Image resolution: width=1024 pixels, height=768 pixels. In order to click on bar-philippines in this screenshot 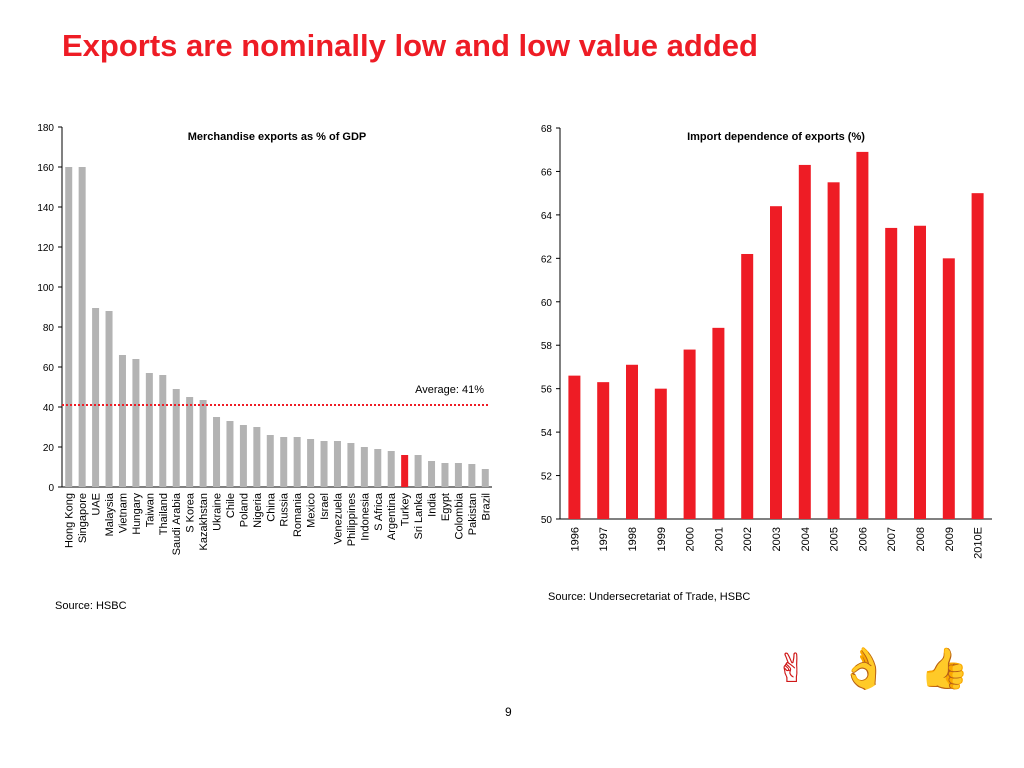, I will do `click(351, 465)`.